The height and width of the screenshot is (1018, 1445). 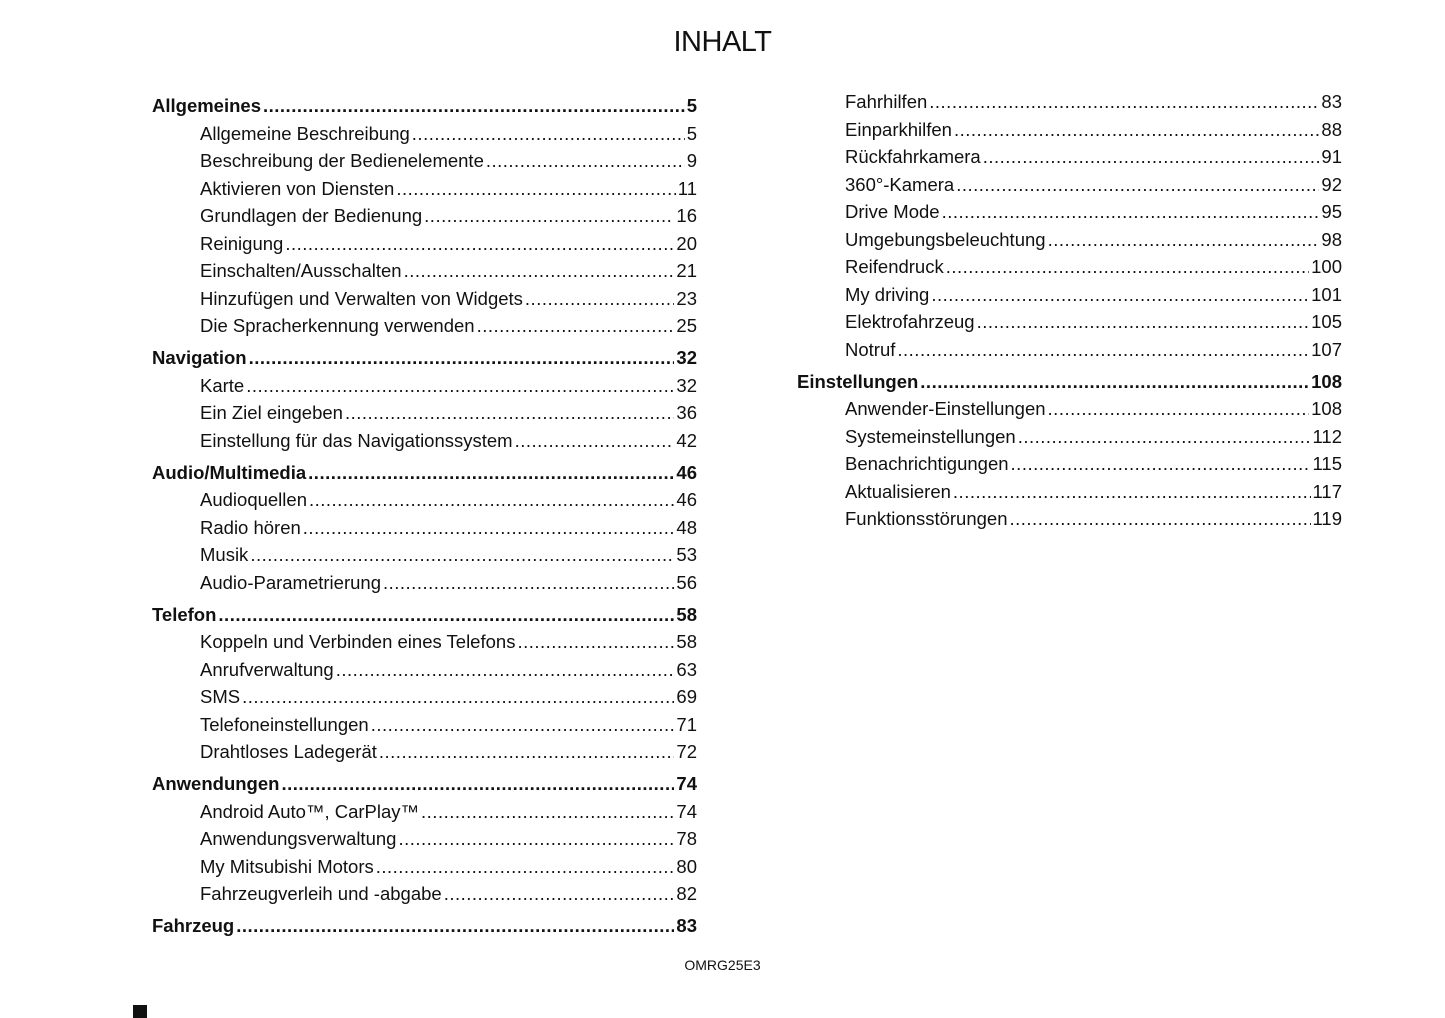 What do you see at coordinates (1069, 295) in the screenshot?
I see `toc-entry: My driving 101` at bounding box center [1069, 295].